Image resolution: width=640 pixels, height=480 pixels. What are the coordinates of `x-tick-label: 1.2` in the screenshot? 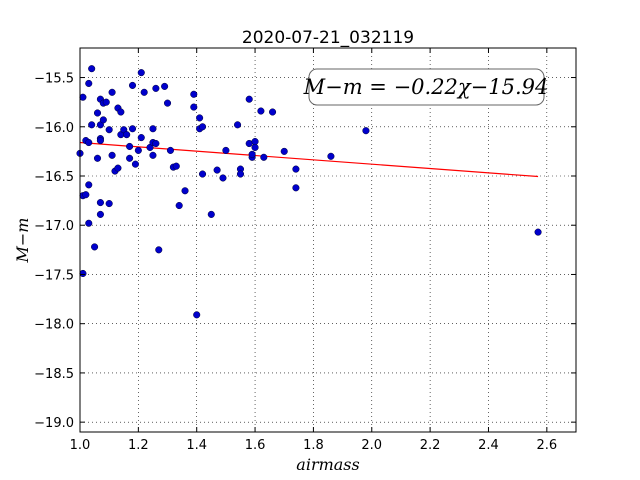 It's located at (138, 445).